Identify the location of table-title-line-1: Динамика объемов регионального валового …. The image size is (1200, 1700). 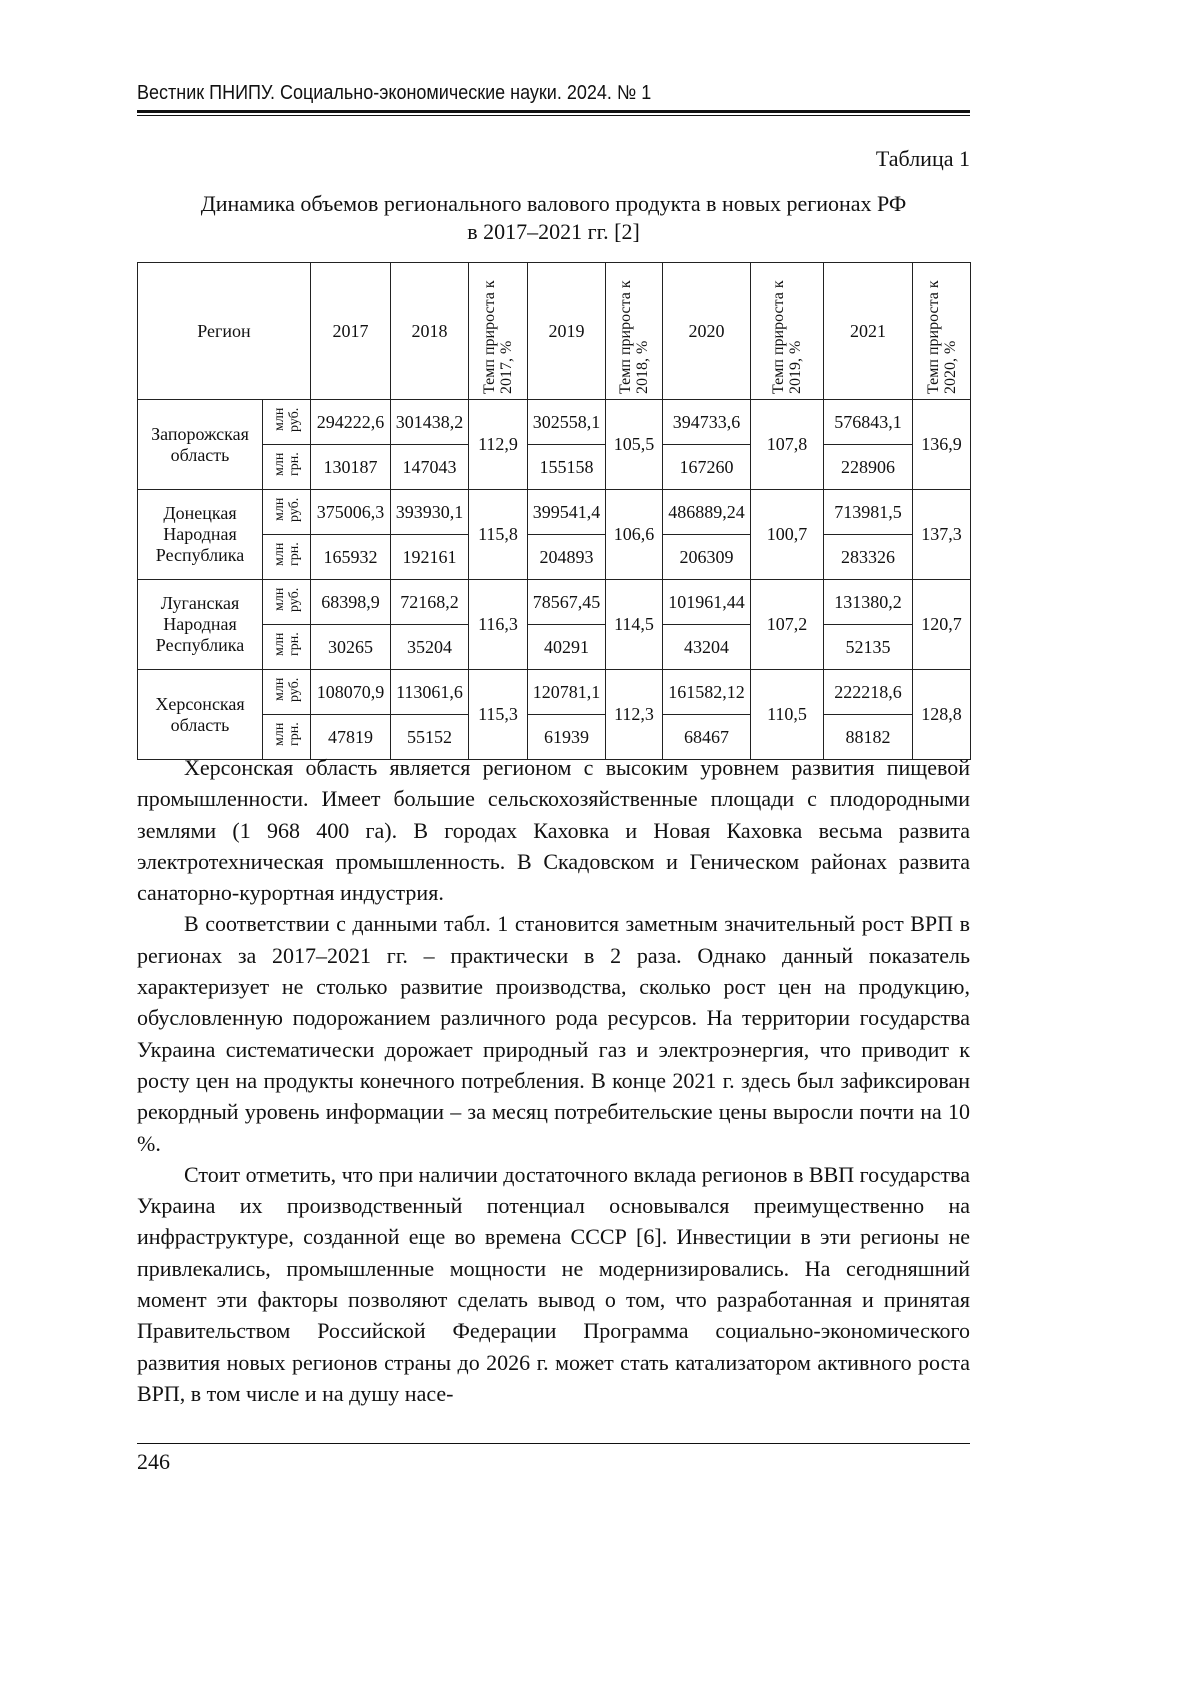
(553, 203).